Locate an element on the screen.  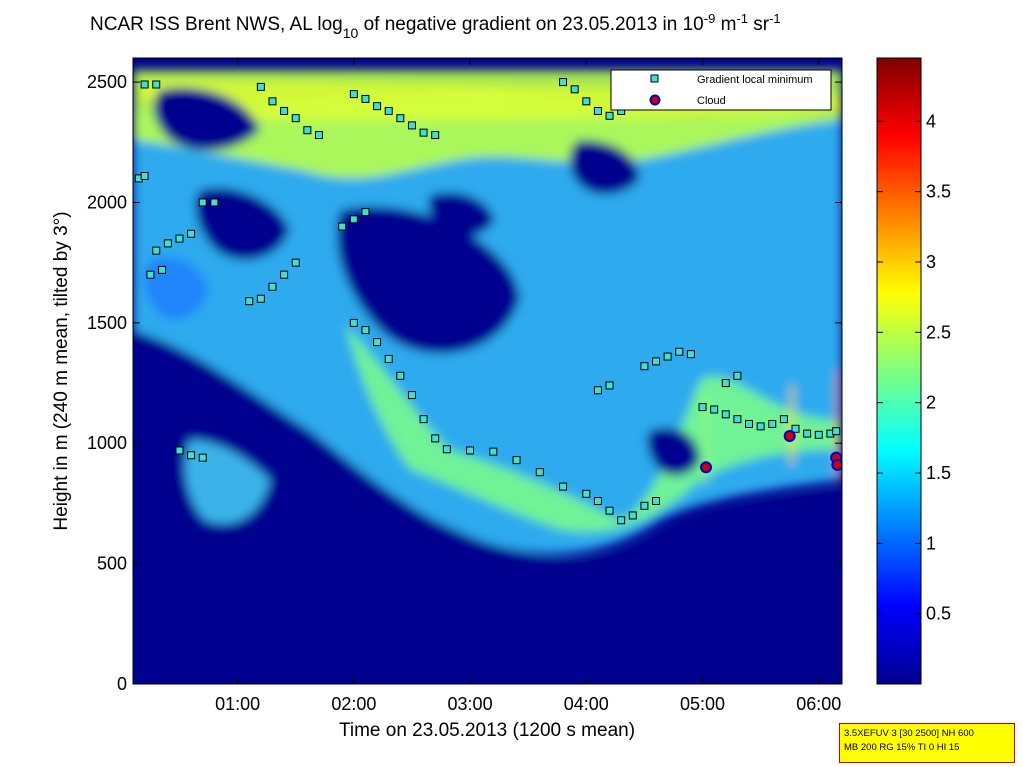
x-tick-label: 03:00 is located at coordinates (470, 704).